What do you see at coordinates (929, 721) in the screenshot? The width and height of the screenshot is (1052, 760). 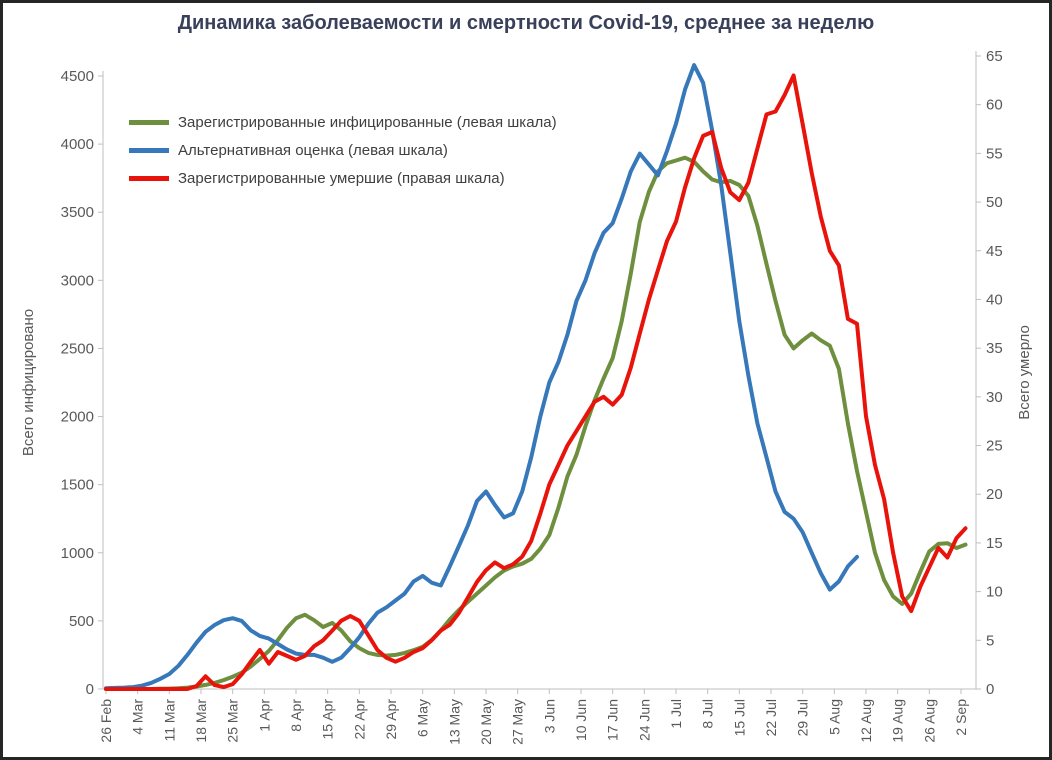 I see `x-tick-label: 26 Aug` at bounding box center [929, 721].